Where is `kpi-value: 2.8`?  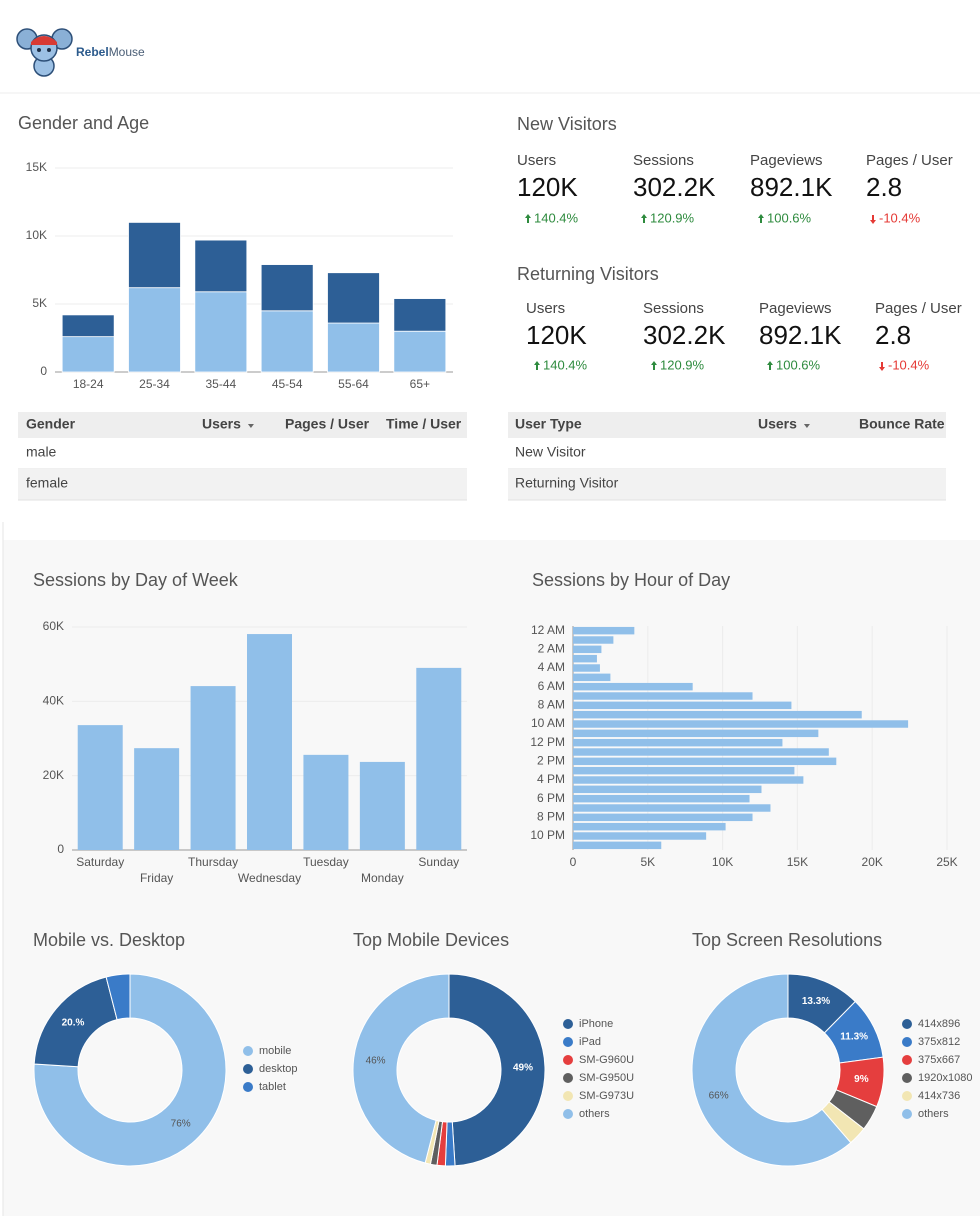
kpi-value: 2.8 is located at coordinates (893, 335).